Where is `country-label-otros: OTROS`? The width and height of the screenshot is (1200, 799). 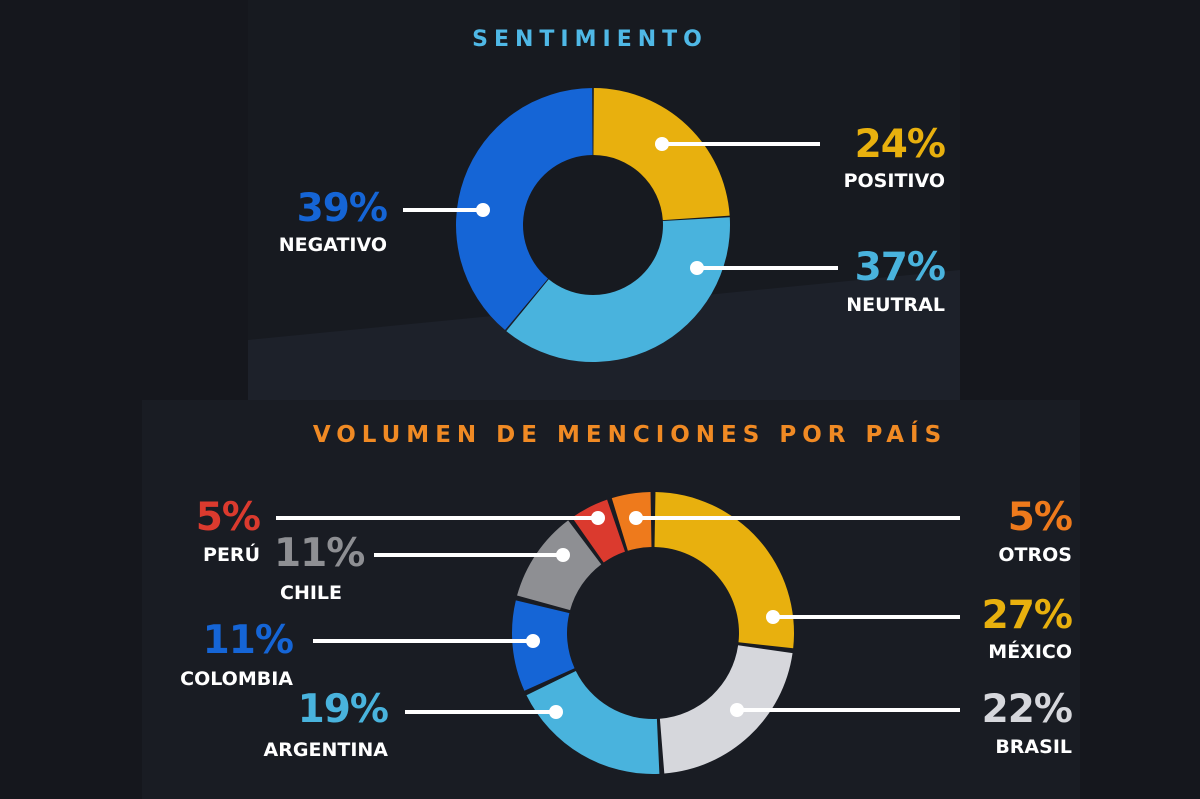 country-label-otros: OTROS is located at coordinates (1035, 555).